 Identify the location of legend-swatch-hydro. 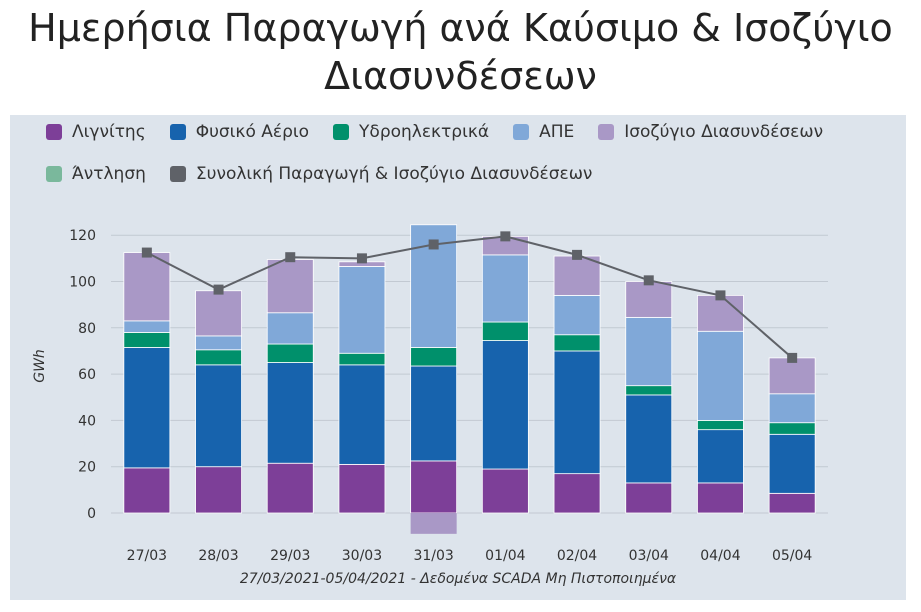
(341, 132).